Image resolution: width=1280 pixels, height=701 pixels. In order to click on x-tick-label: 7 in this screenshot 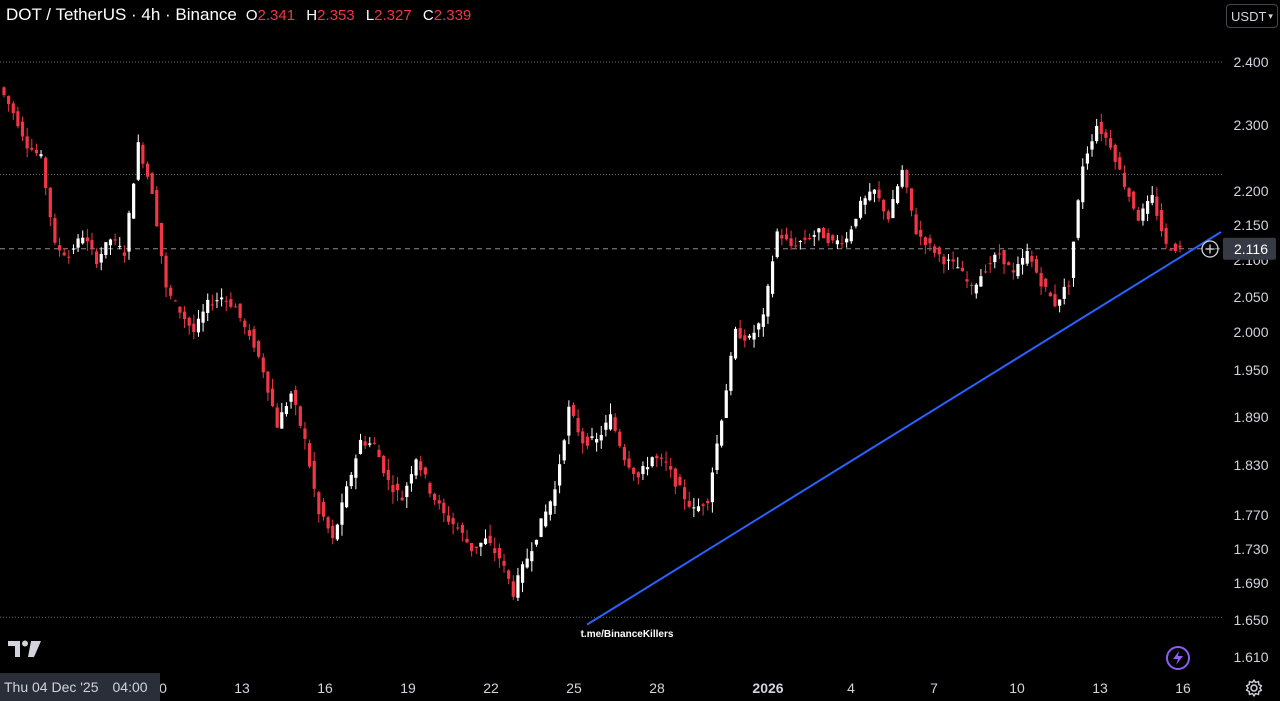, I will do `click(934, 688)`.